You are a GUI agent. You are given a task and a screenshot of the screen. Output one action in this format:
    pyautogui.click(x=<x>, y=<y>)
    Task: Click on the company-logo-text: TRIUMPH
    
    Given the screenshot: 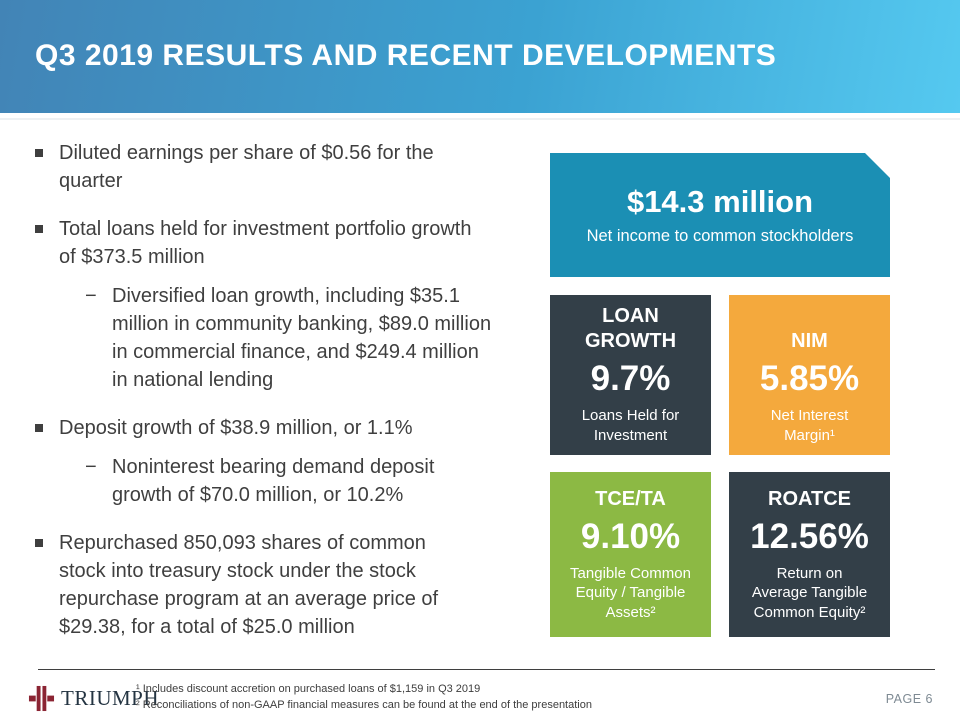 What is the action you would take?
    pyautogui.click(x=110, y=698)
    